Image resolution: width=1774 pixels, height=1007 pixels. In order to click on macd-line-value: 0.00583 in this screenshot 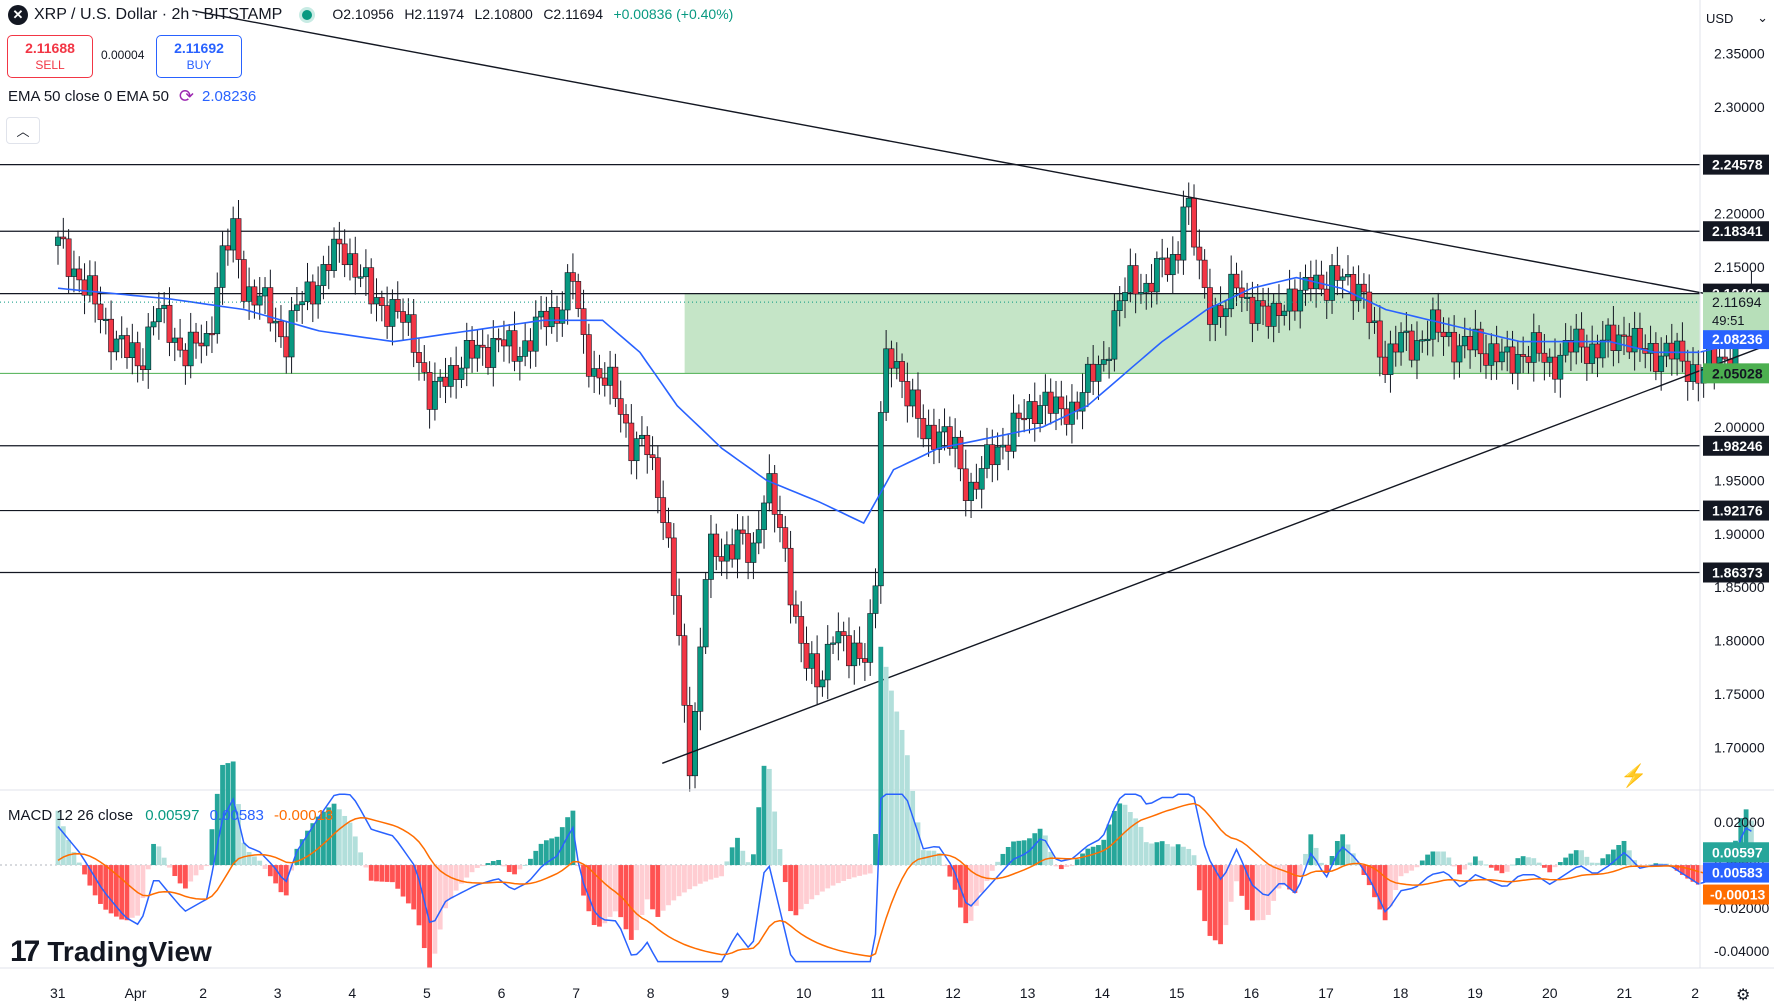, I will do `click(236, 815)`.